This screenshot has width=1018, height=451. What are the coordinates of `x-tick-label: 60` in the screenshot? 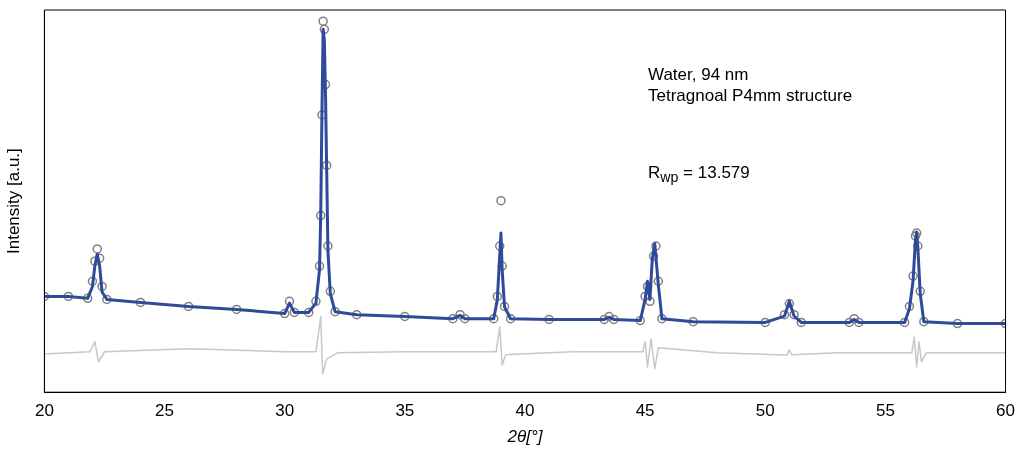 It's located at (1006, 411).